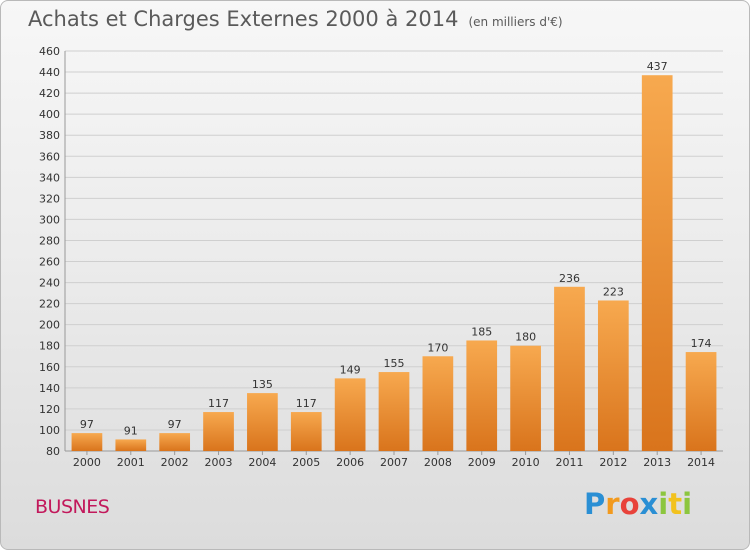 The image size is (750, 550). Describe the element at coordinates (49, 367) in the screenshot. I see `y-tick-label: 160` at that location.